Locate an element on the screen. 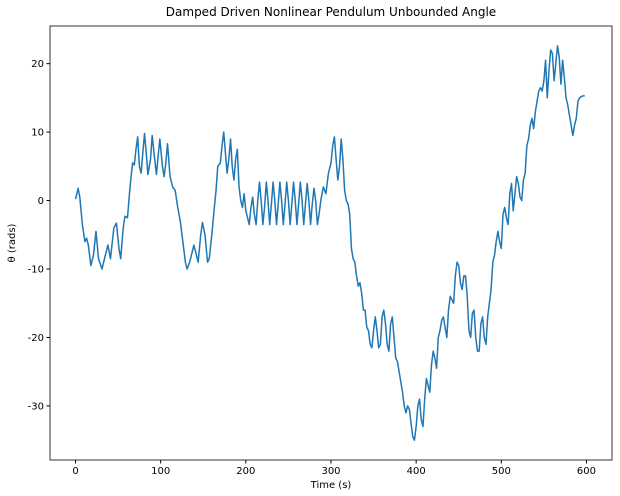  y-axis-label: θ (rads) is located at coordinates (12, 242).